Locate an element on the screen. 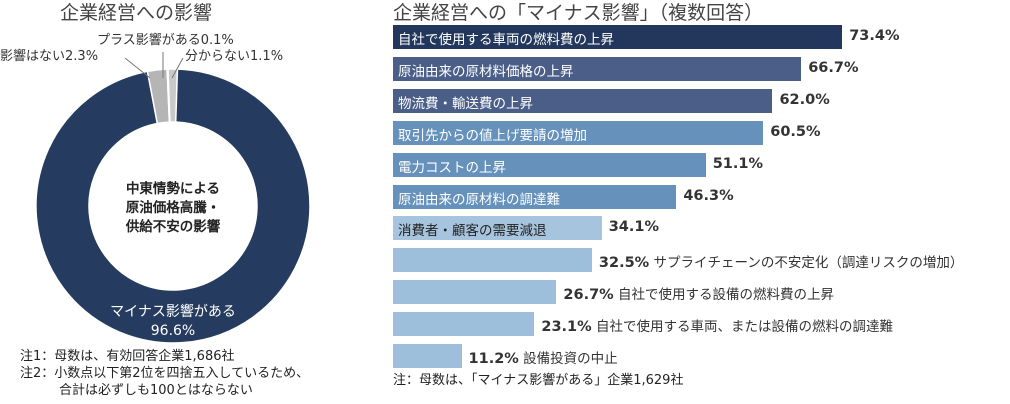  bar-category-label: 自社で使用する車両、または設備の燃料の調達難 is located at coordinates (742, 327).